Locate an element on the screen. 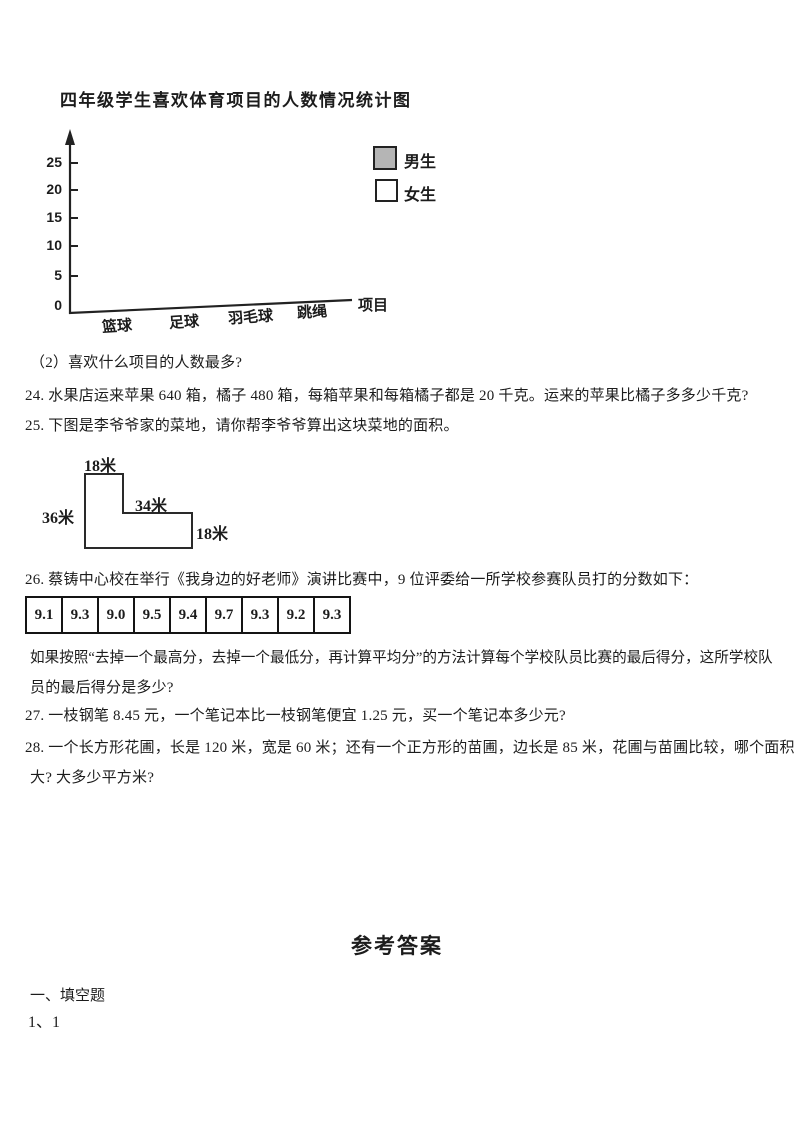  answer-item-1: 1、1 is located at coordinates (44, 1022).